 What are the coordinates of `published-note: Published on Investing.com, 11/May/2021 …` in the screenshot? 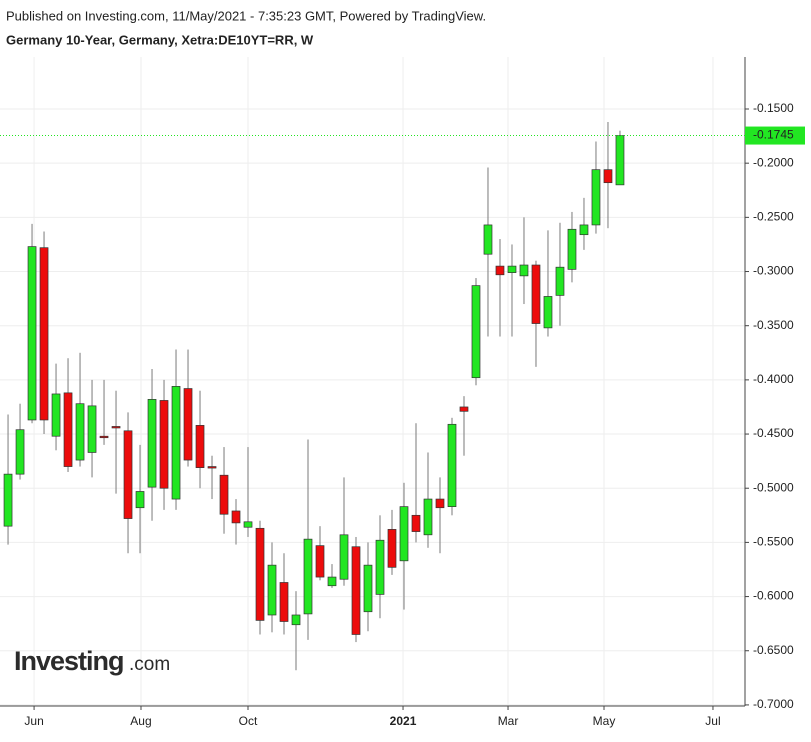 It's located at (246, 15).